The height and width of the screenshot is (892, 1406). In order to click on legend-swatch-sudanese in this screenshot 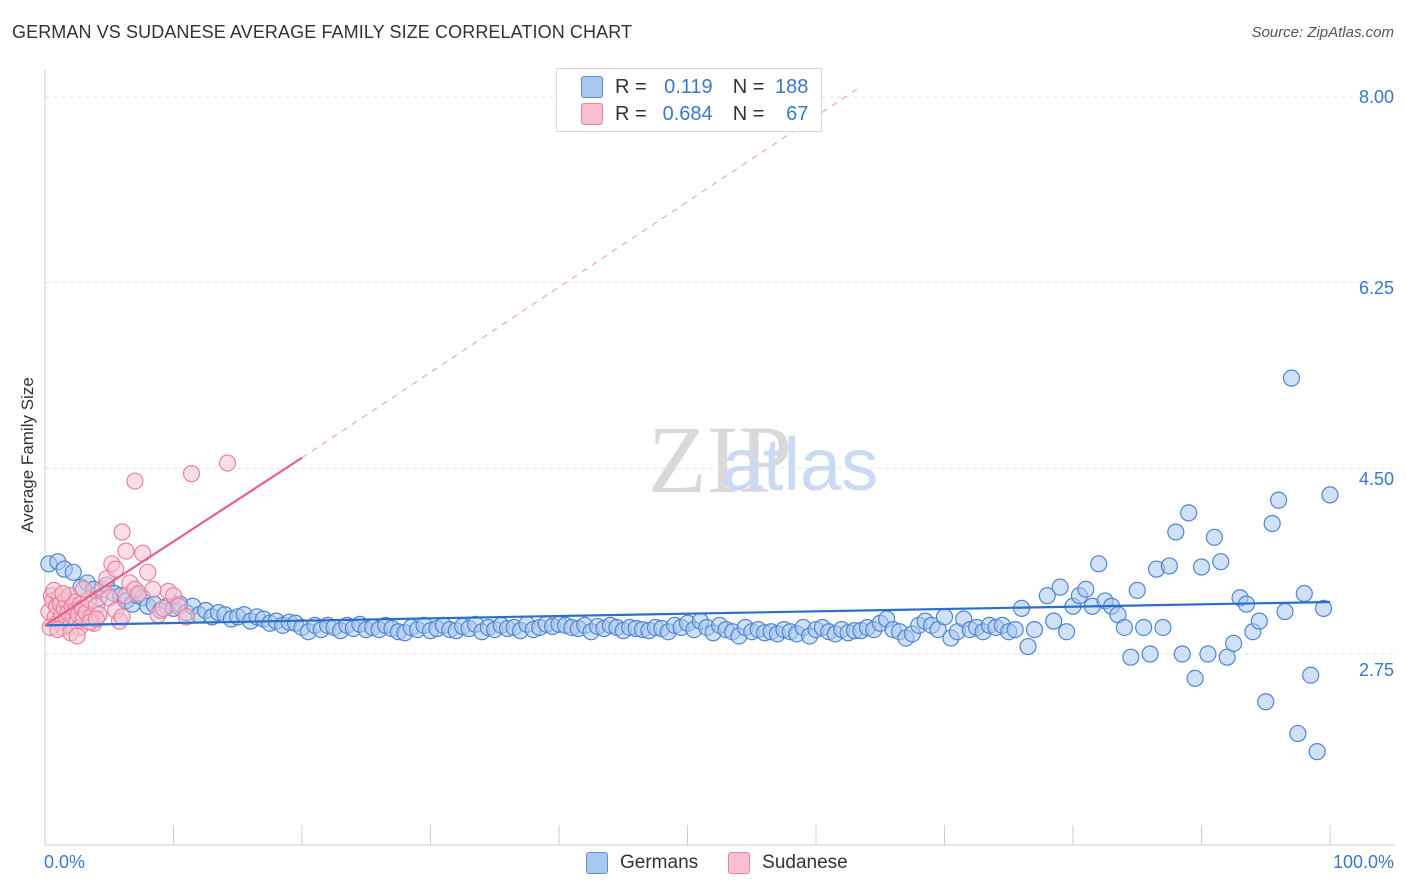, I will do `click(592, 114)`.